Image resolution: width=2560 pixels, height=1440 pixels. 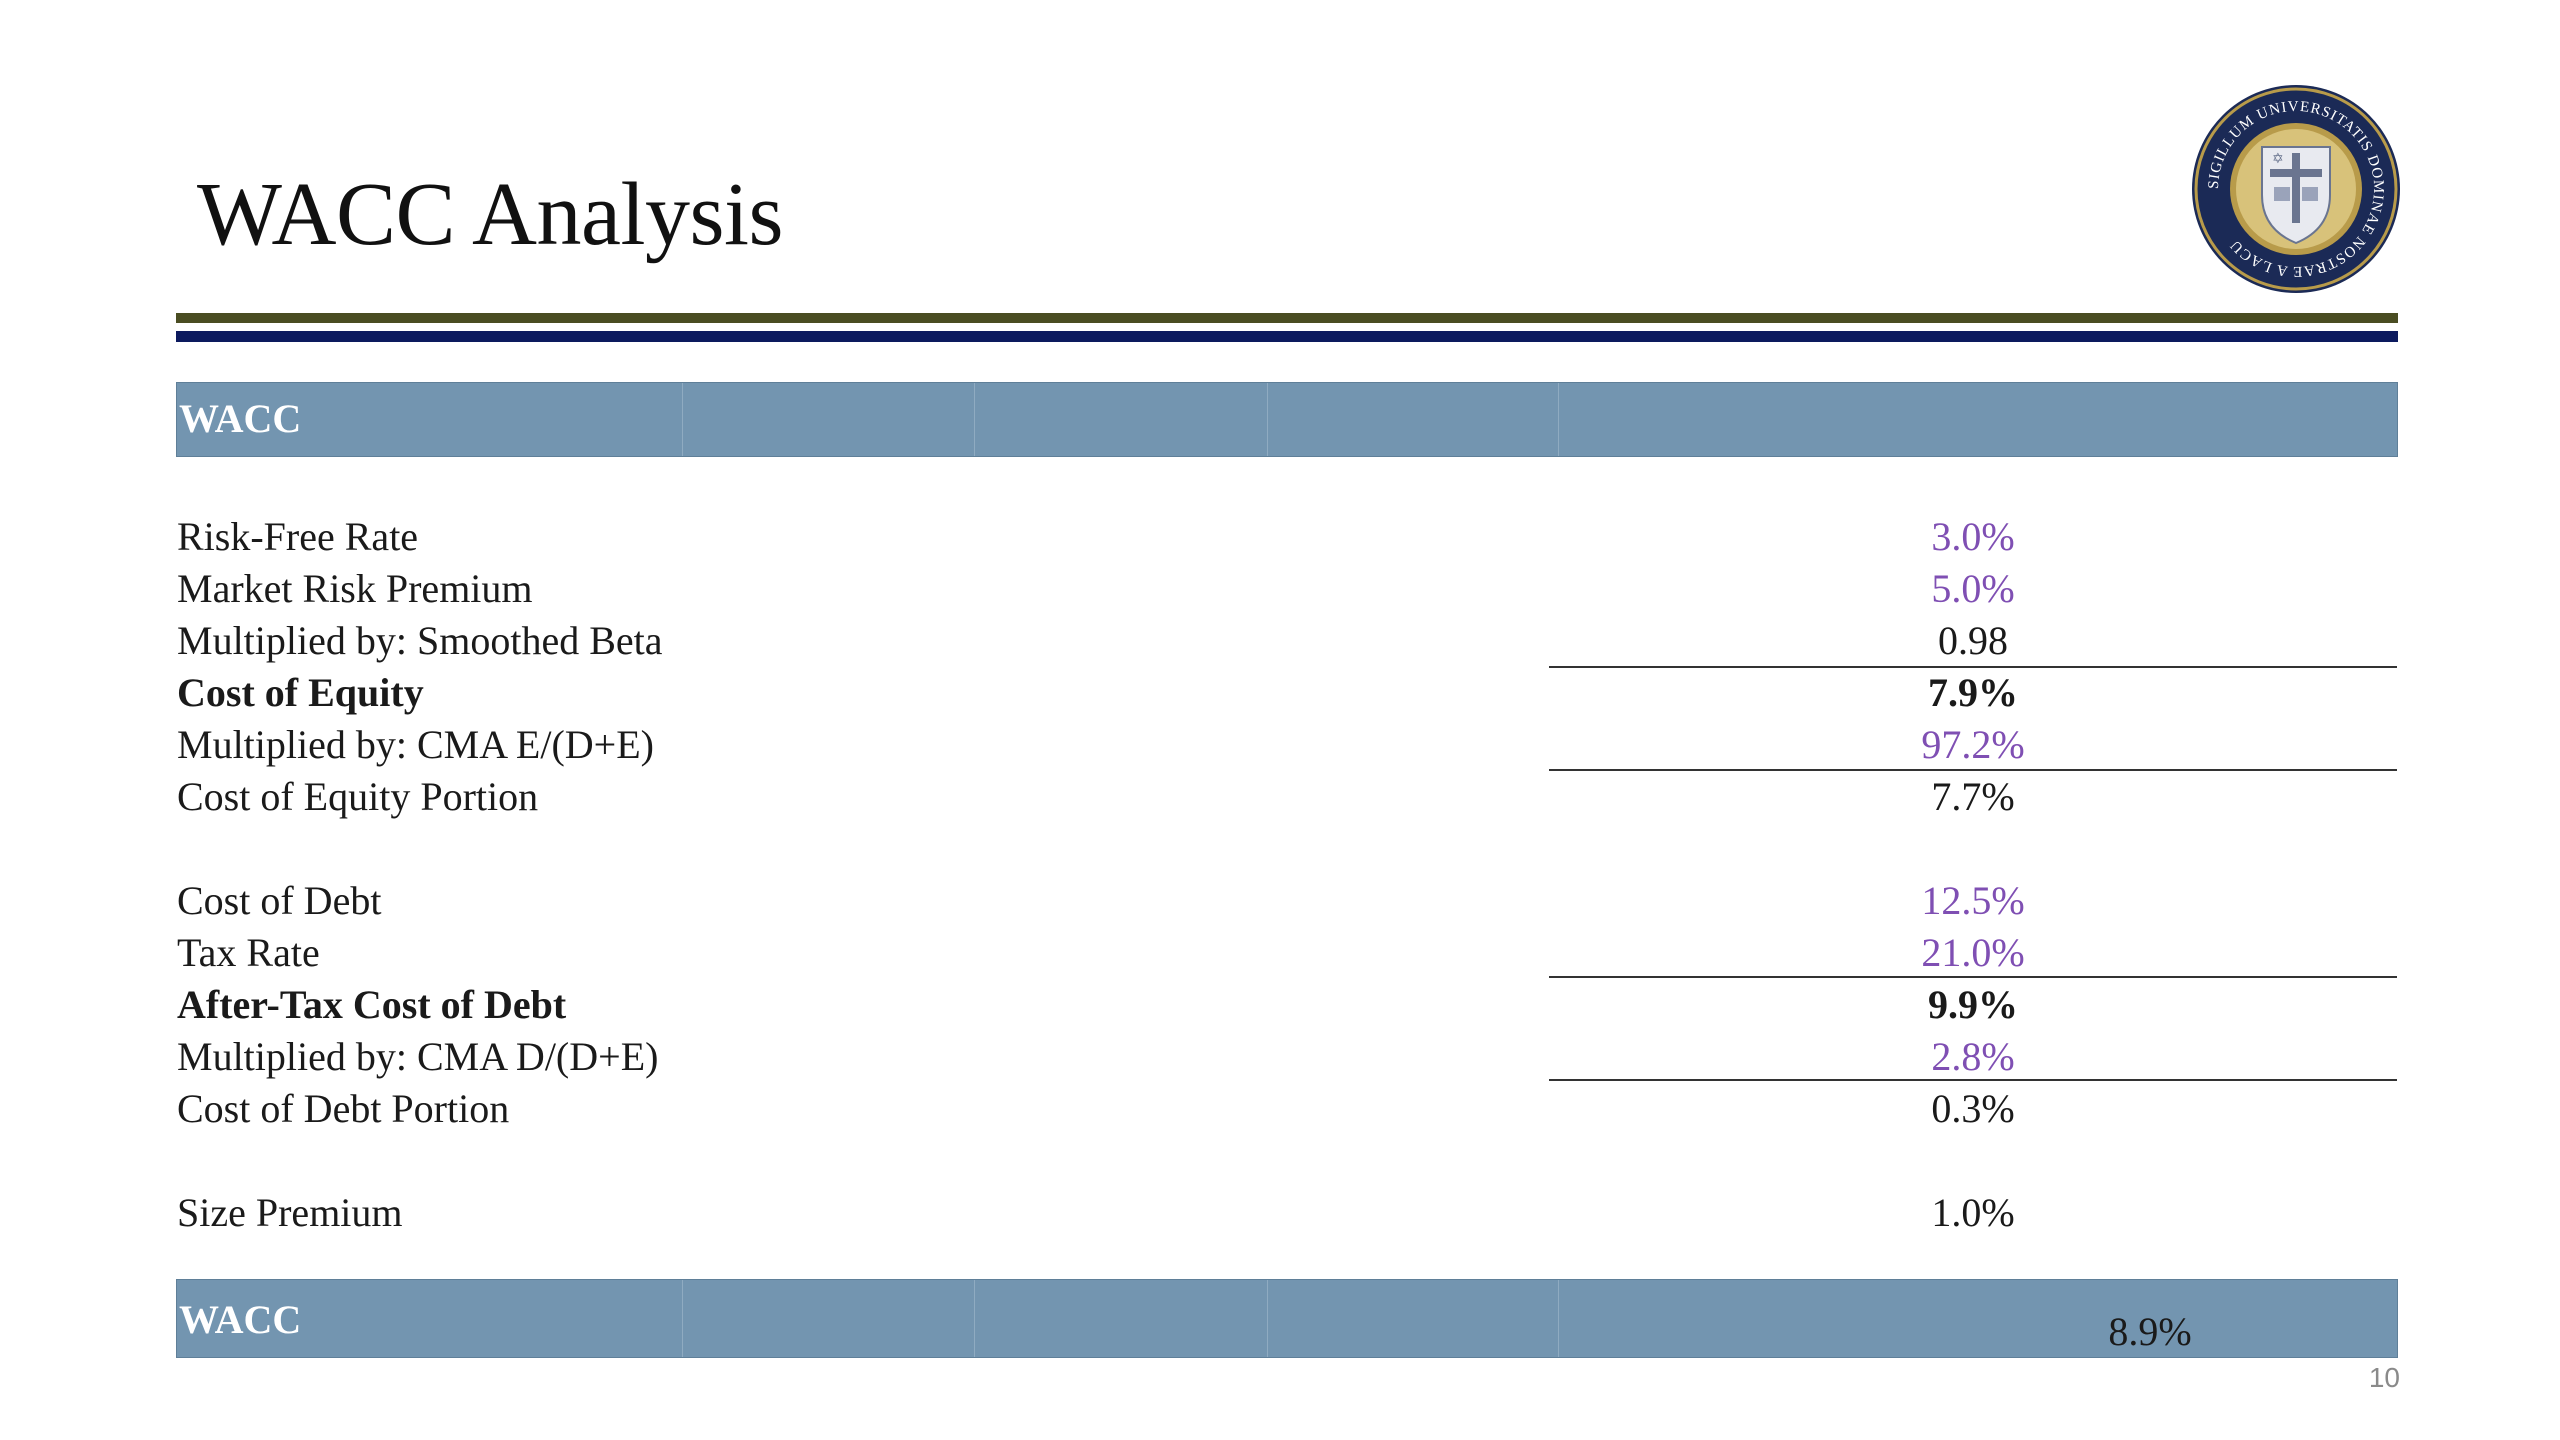 What do you see at coordinates (420, 640) in the screenshot?
I see `row-label: Multiplied by: Smoothed Beta` at bounding box center [420, 640].